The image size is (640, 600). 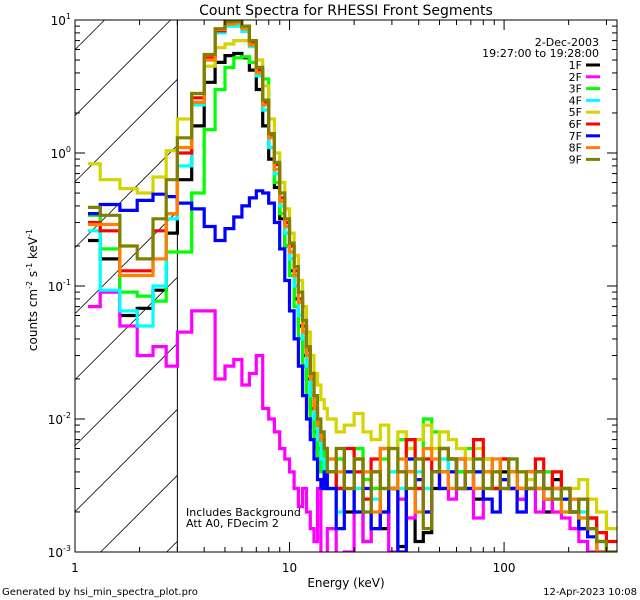 What do you see at coordinates (67, 415) in the screenshot?
I see `y-tick-exp: -2` at bounding box center [67, 415].